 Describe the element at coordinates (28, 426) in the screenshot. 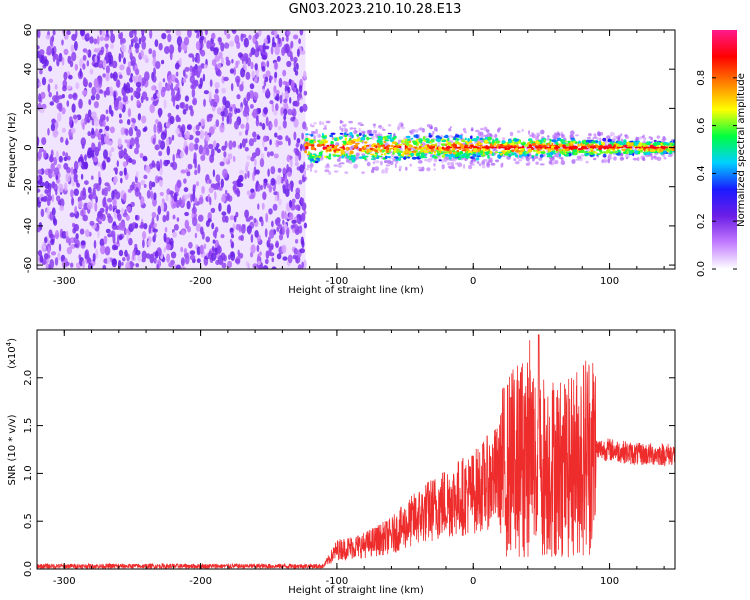

I see `y-tick-label: 1.5` at that location.